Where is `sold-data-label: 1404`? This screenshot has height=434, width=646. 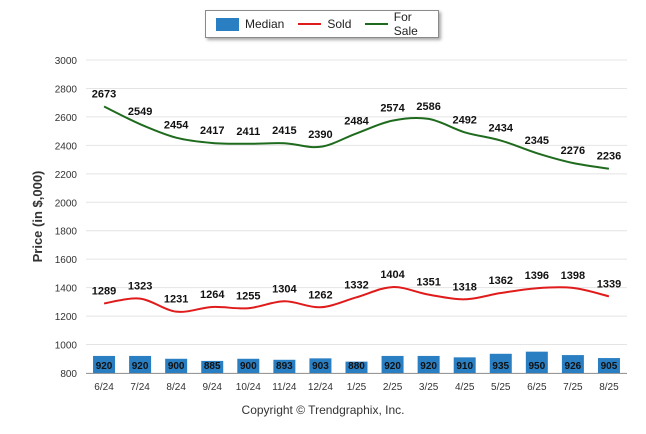
sold-data-label: 1404 is located at coordinates (392, 275).